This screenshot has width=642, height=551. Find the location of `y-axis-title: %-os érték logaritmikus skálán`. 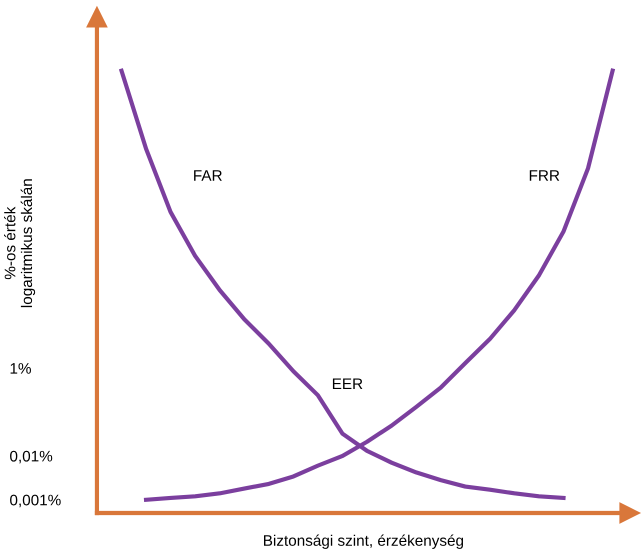

y-axis-title: %-os érték logaritmikus skálán is located at coordinates (20, 243).